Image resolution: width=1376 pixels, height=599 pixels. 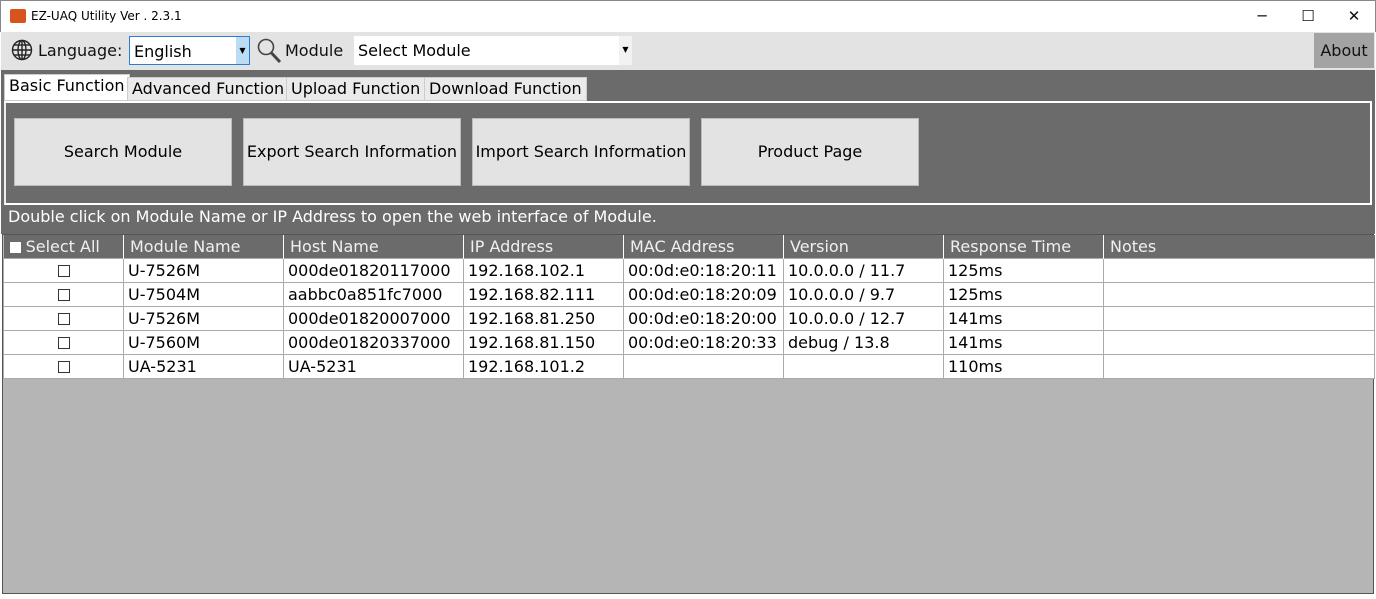 I want to click on module-label: Module, so click(x=314, y=50).